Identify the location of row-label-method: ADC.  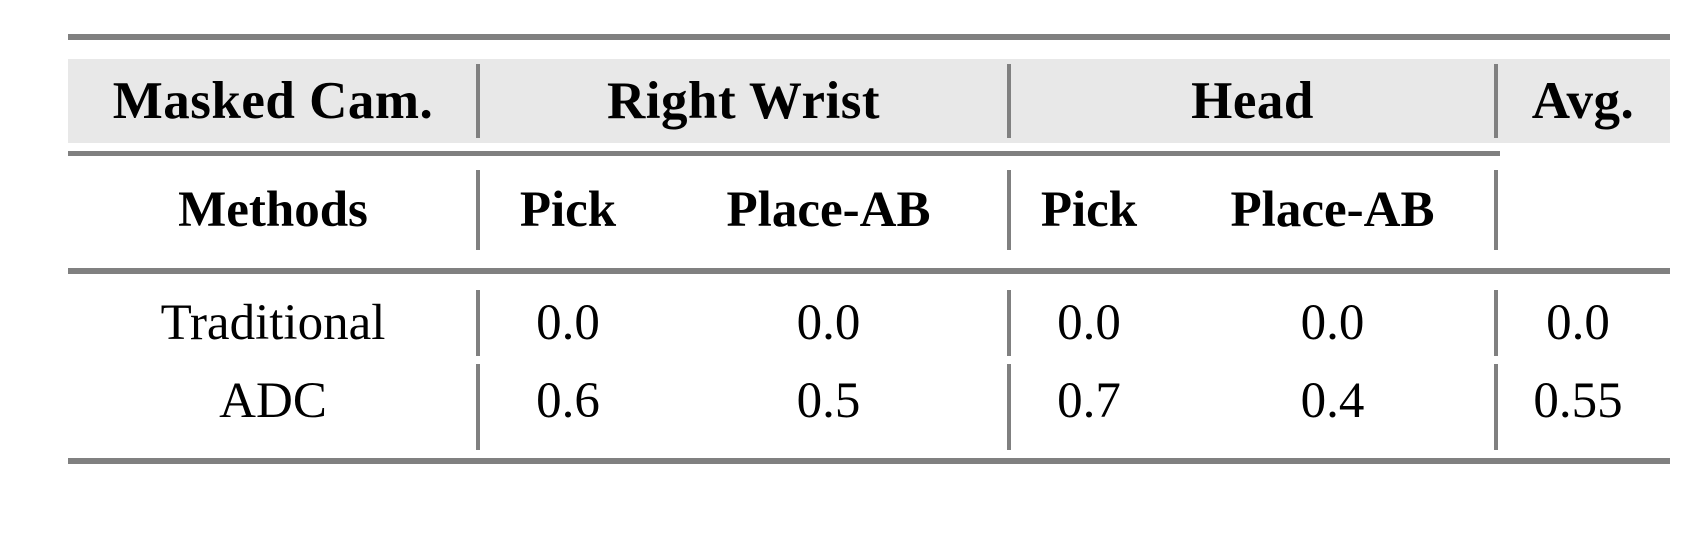
(273, 401).